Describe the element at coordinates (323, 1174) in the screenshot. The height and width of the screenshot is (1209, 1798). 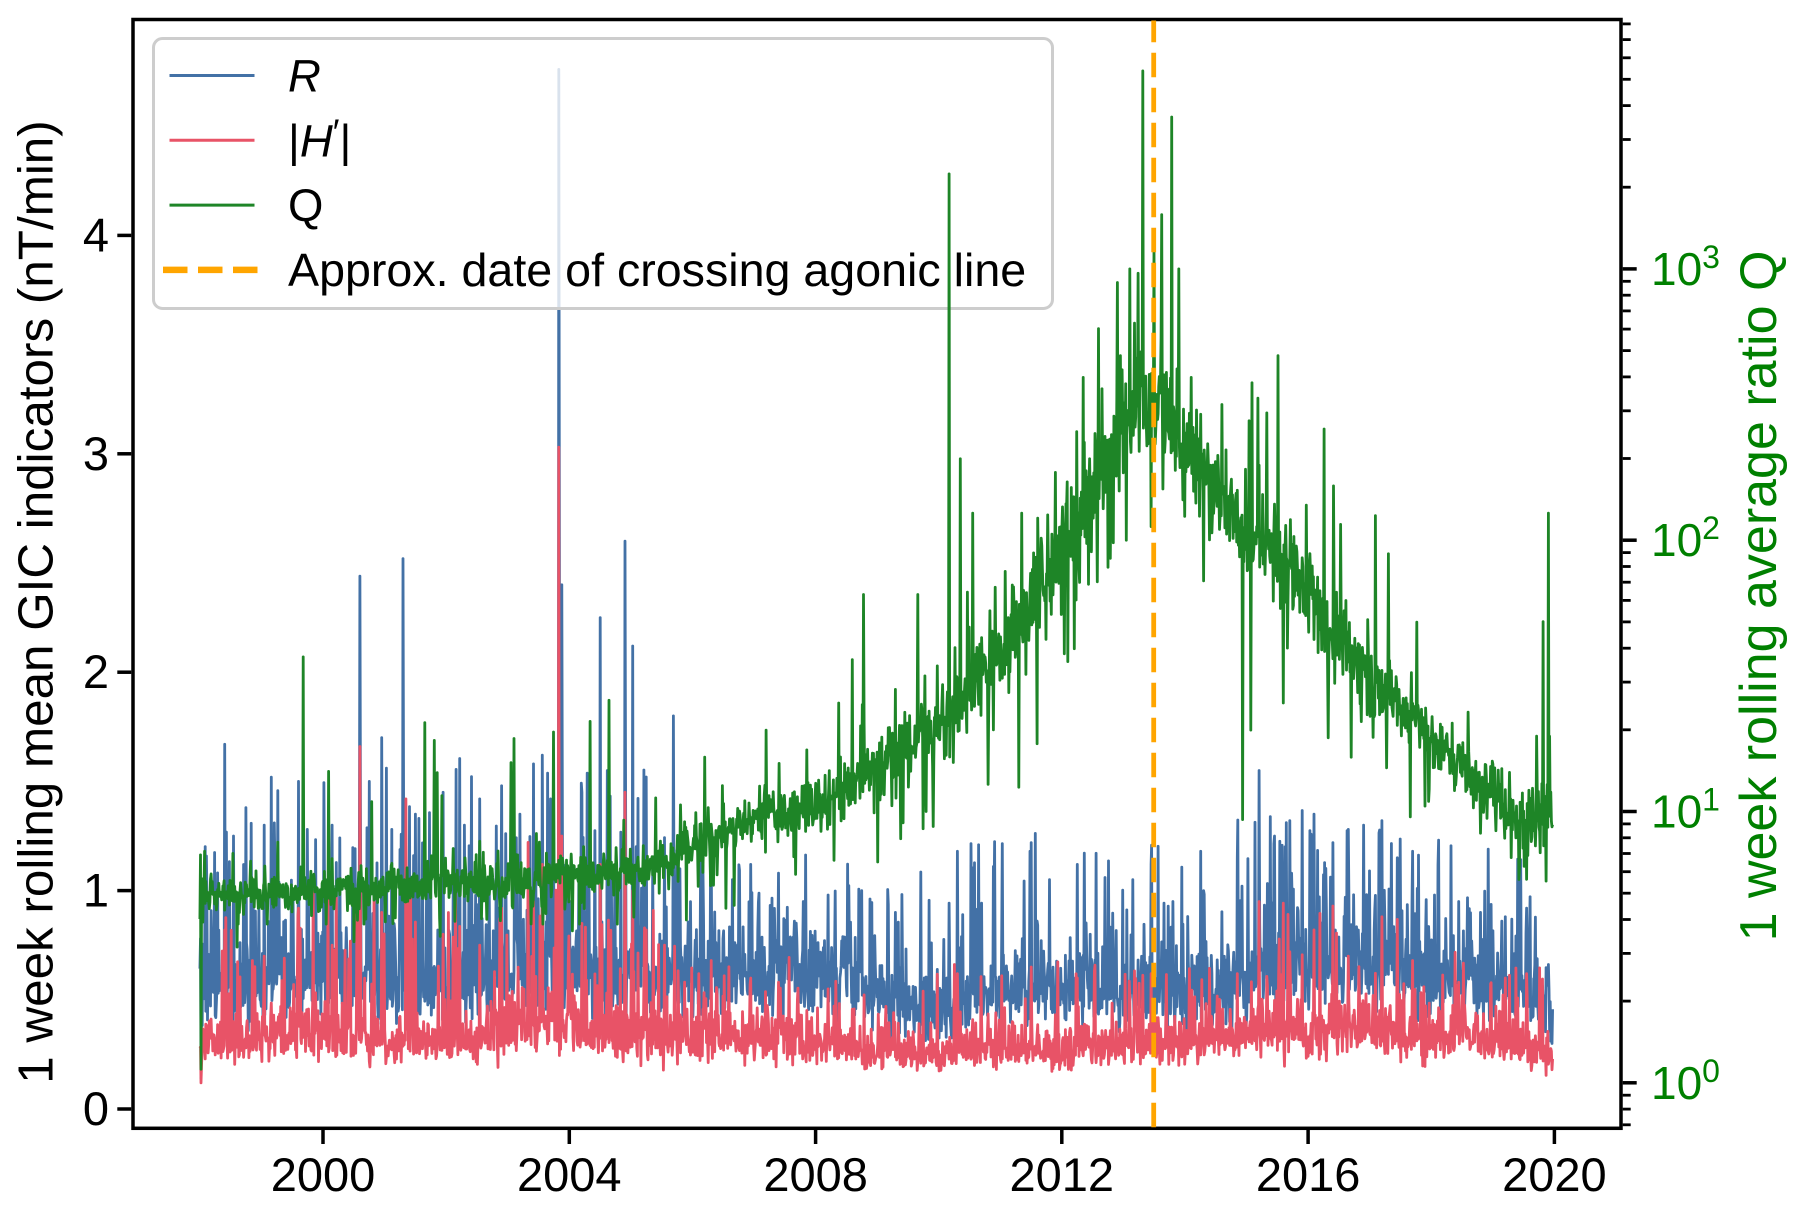
I see `svg-text: 2000` at that location.